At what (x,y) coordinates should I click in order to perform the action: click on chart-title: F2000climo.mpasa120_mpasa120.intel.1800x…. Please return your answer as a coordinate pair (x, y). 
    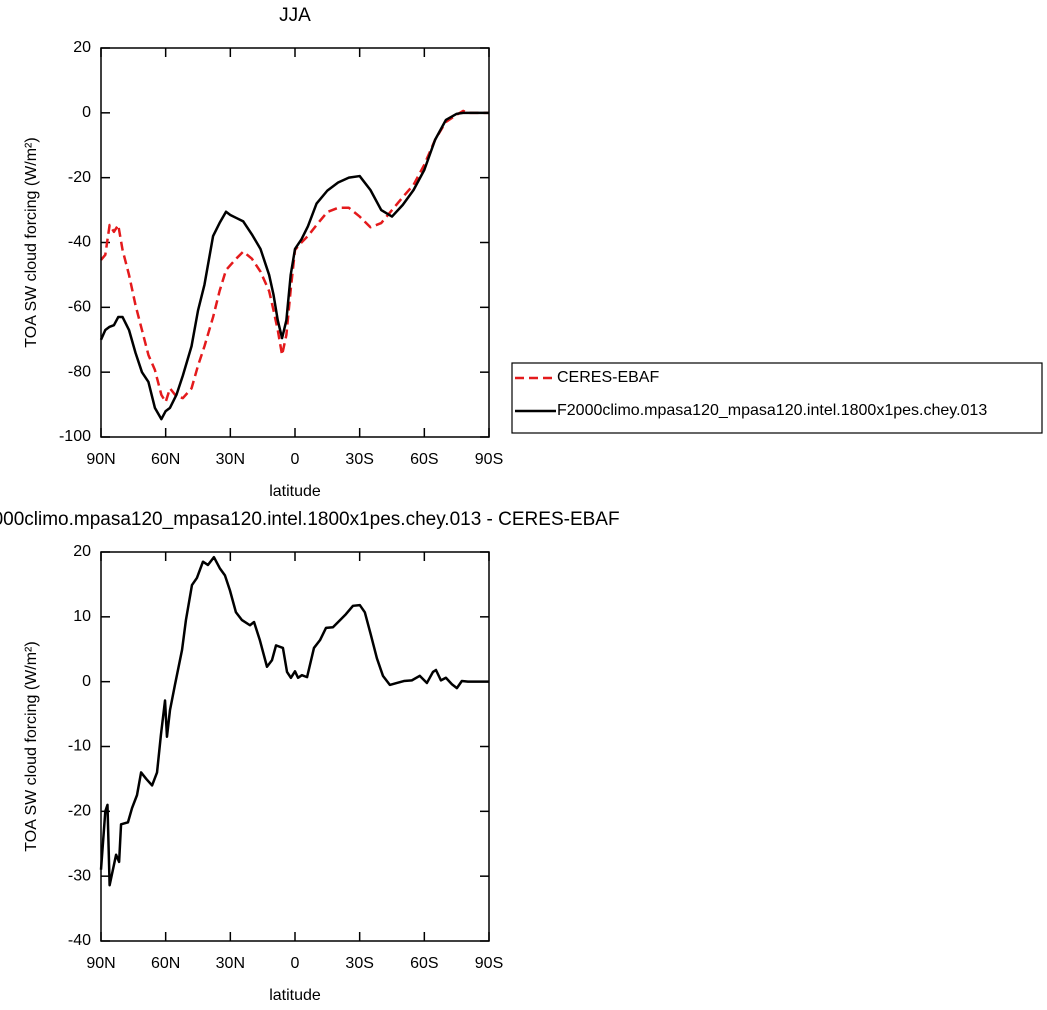
    Looking at the image, I should click on (310, 519).